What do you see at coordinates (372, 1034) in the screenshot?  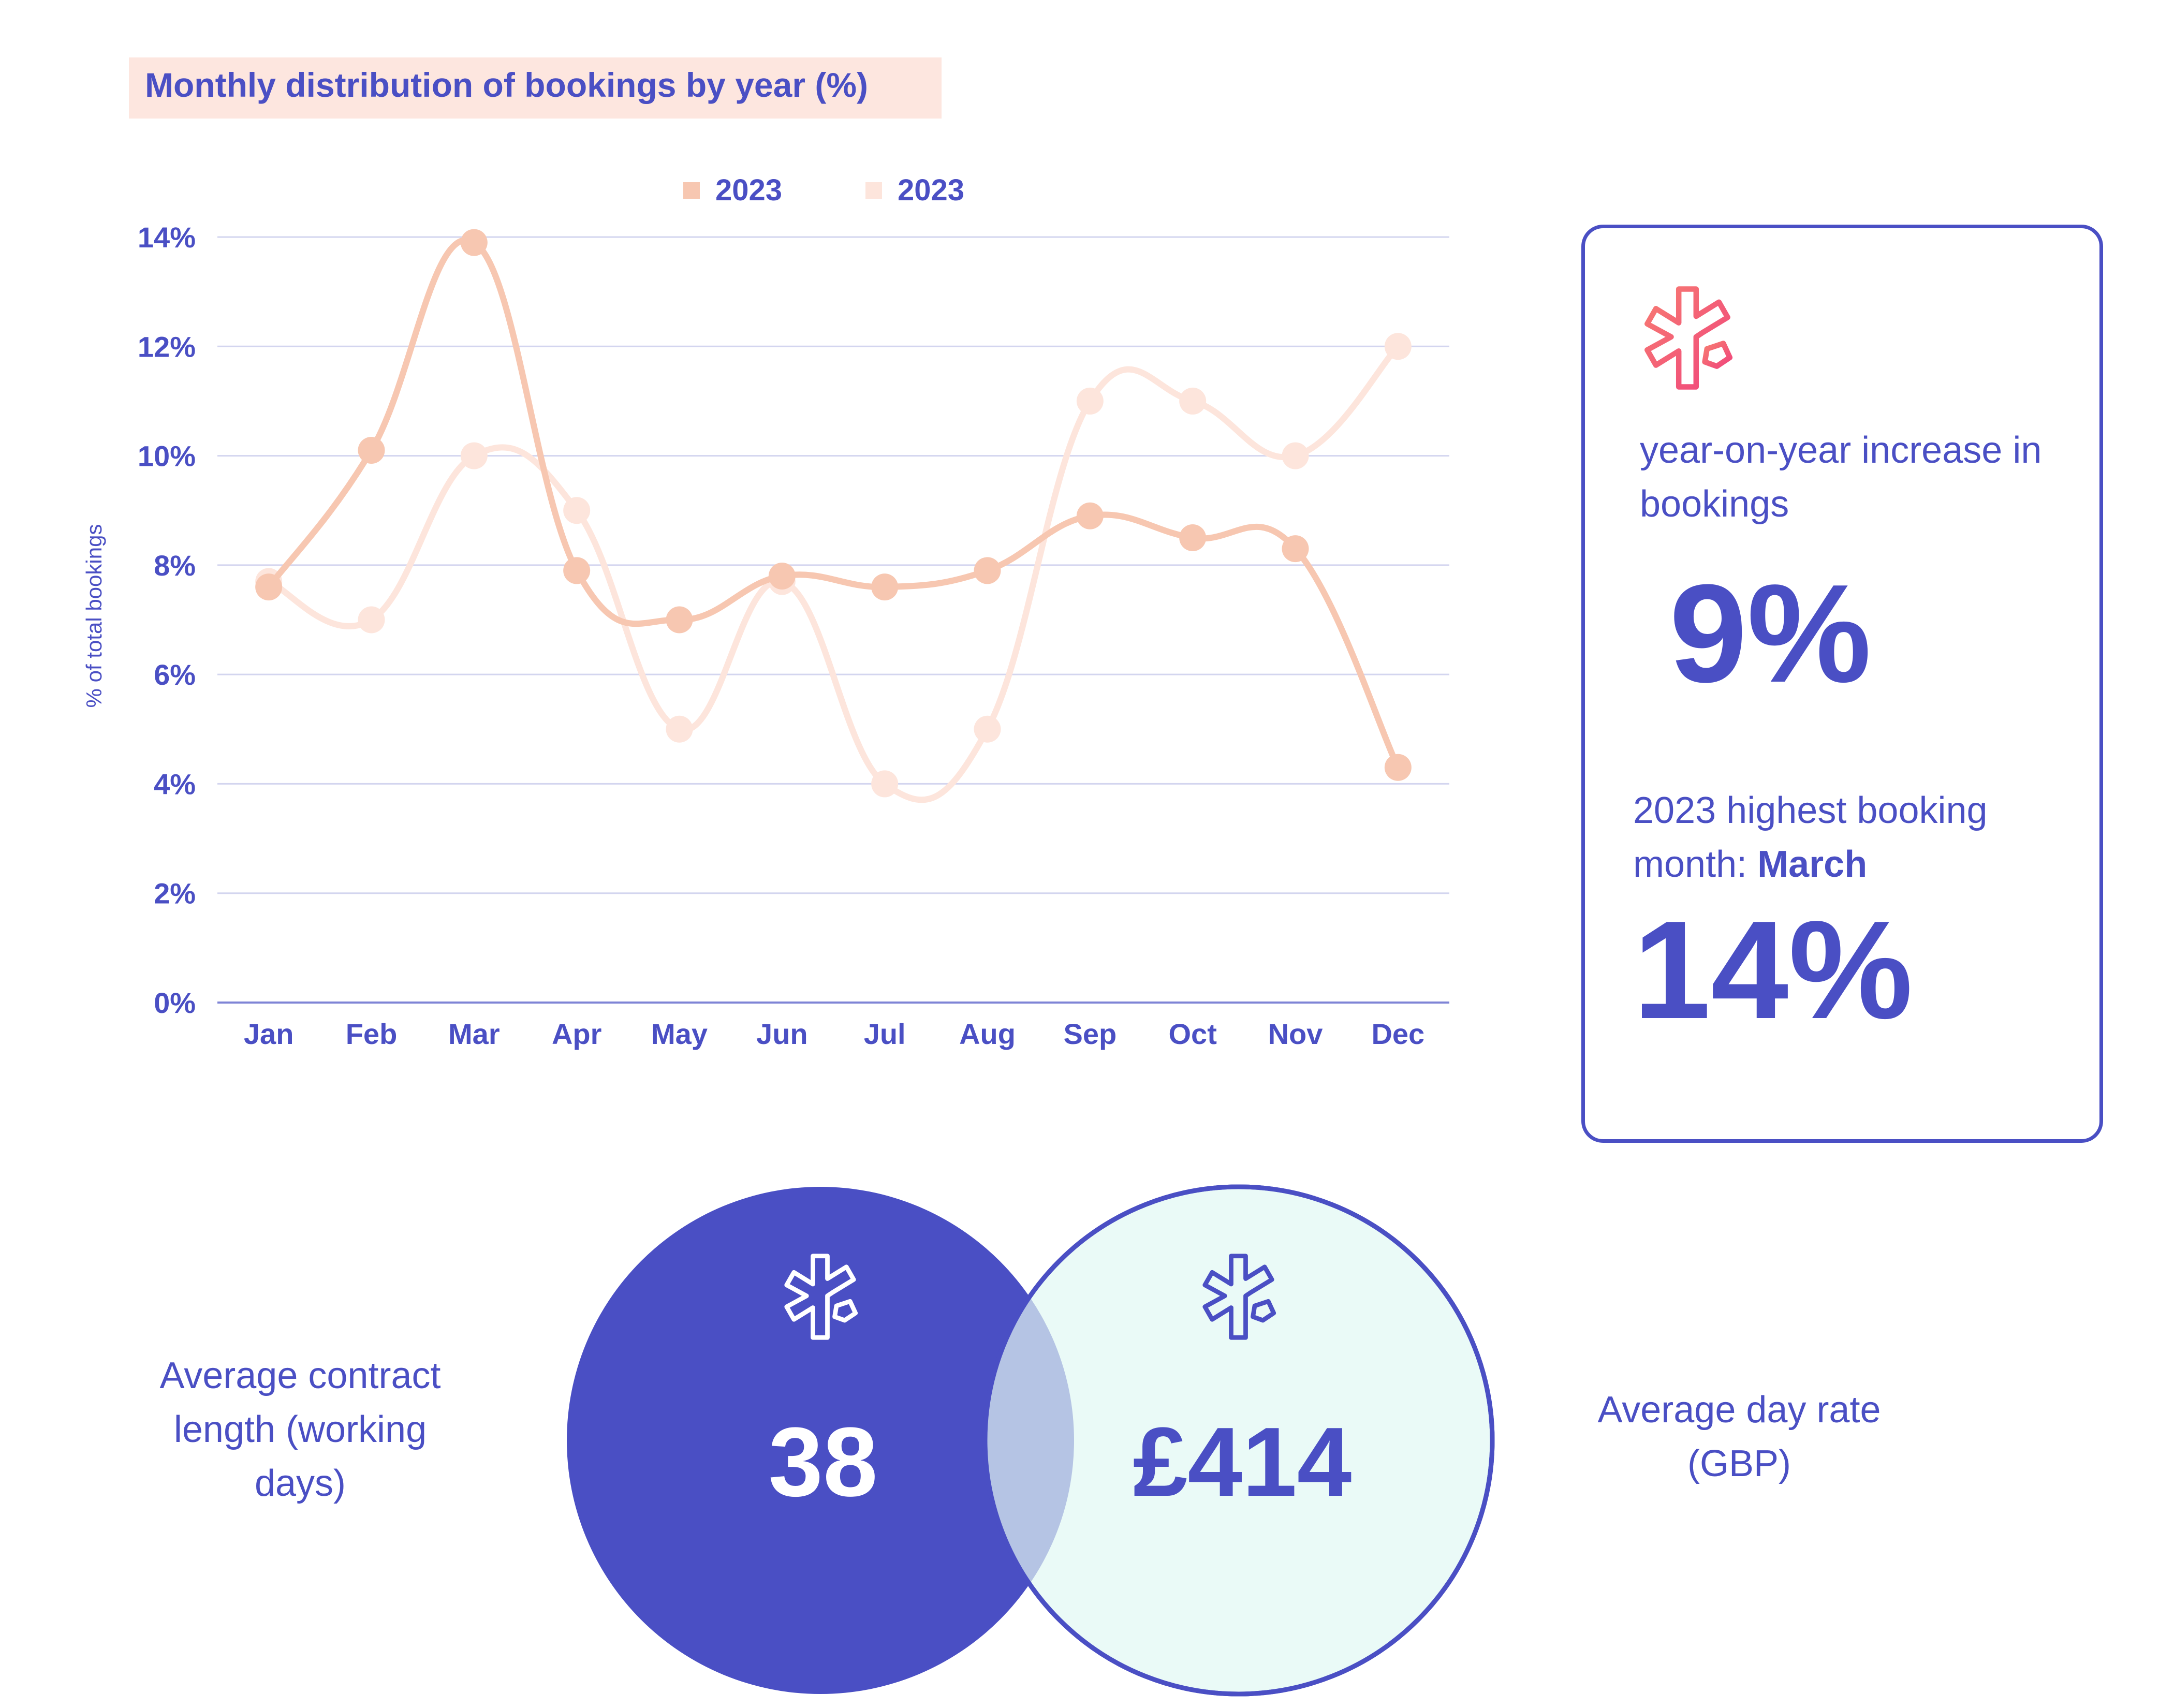 I see `x-tick-label: Feb` at bounding box center [372, 1034].